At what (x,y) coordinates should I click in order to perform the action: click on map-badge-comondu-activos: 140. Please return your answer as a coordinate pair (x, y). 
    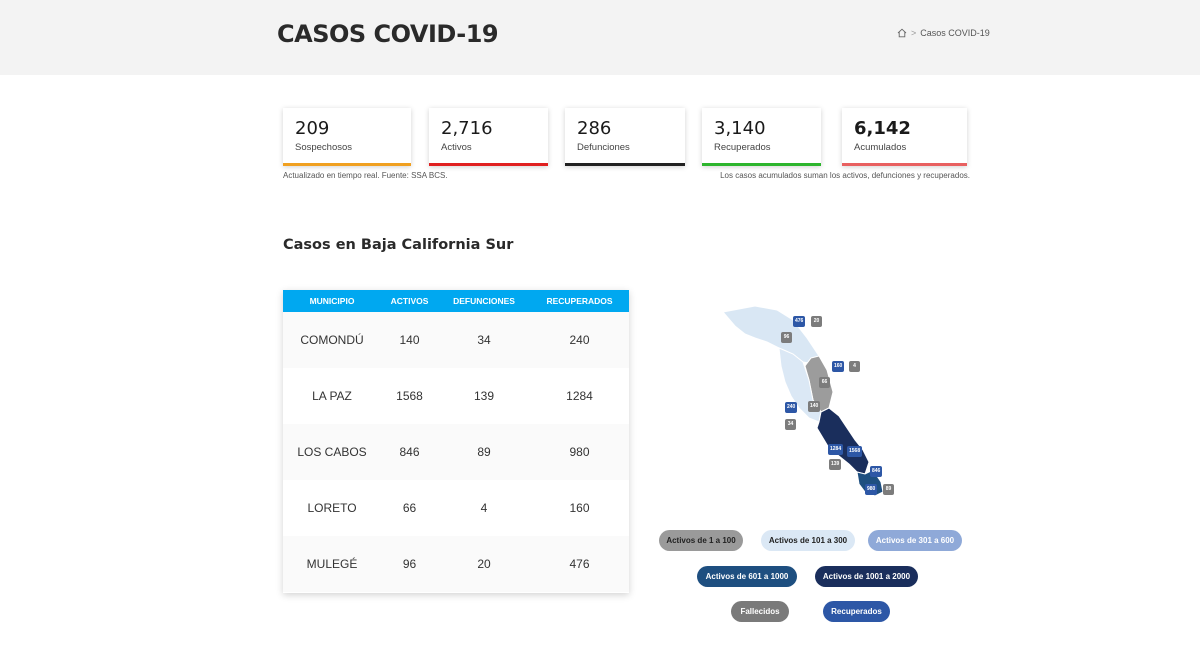
    Looking at the image, I should click on (814, 406).